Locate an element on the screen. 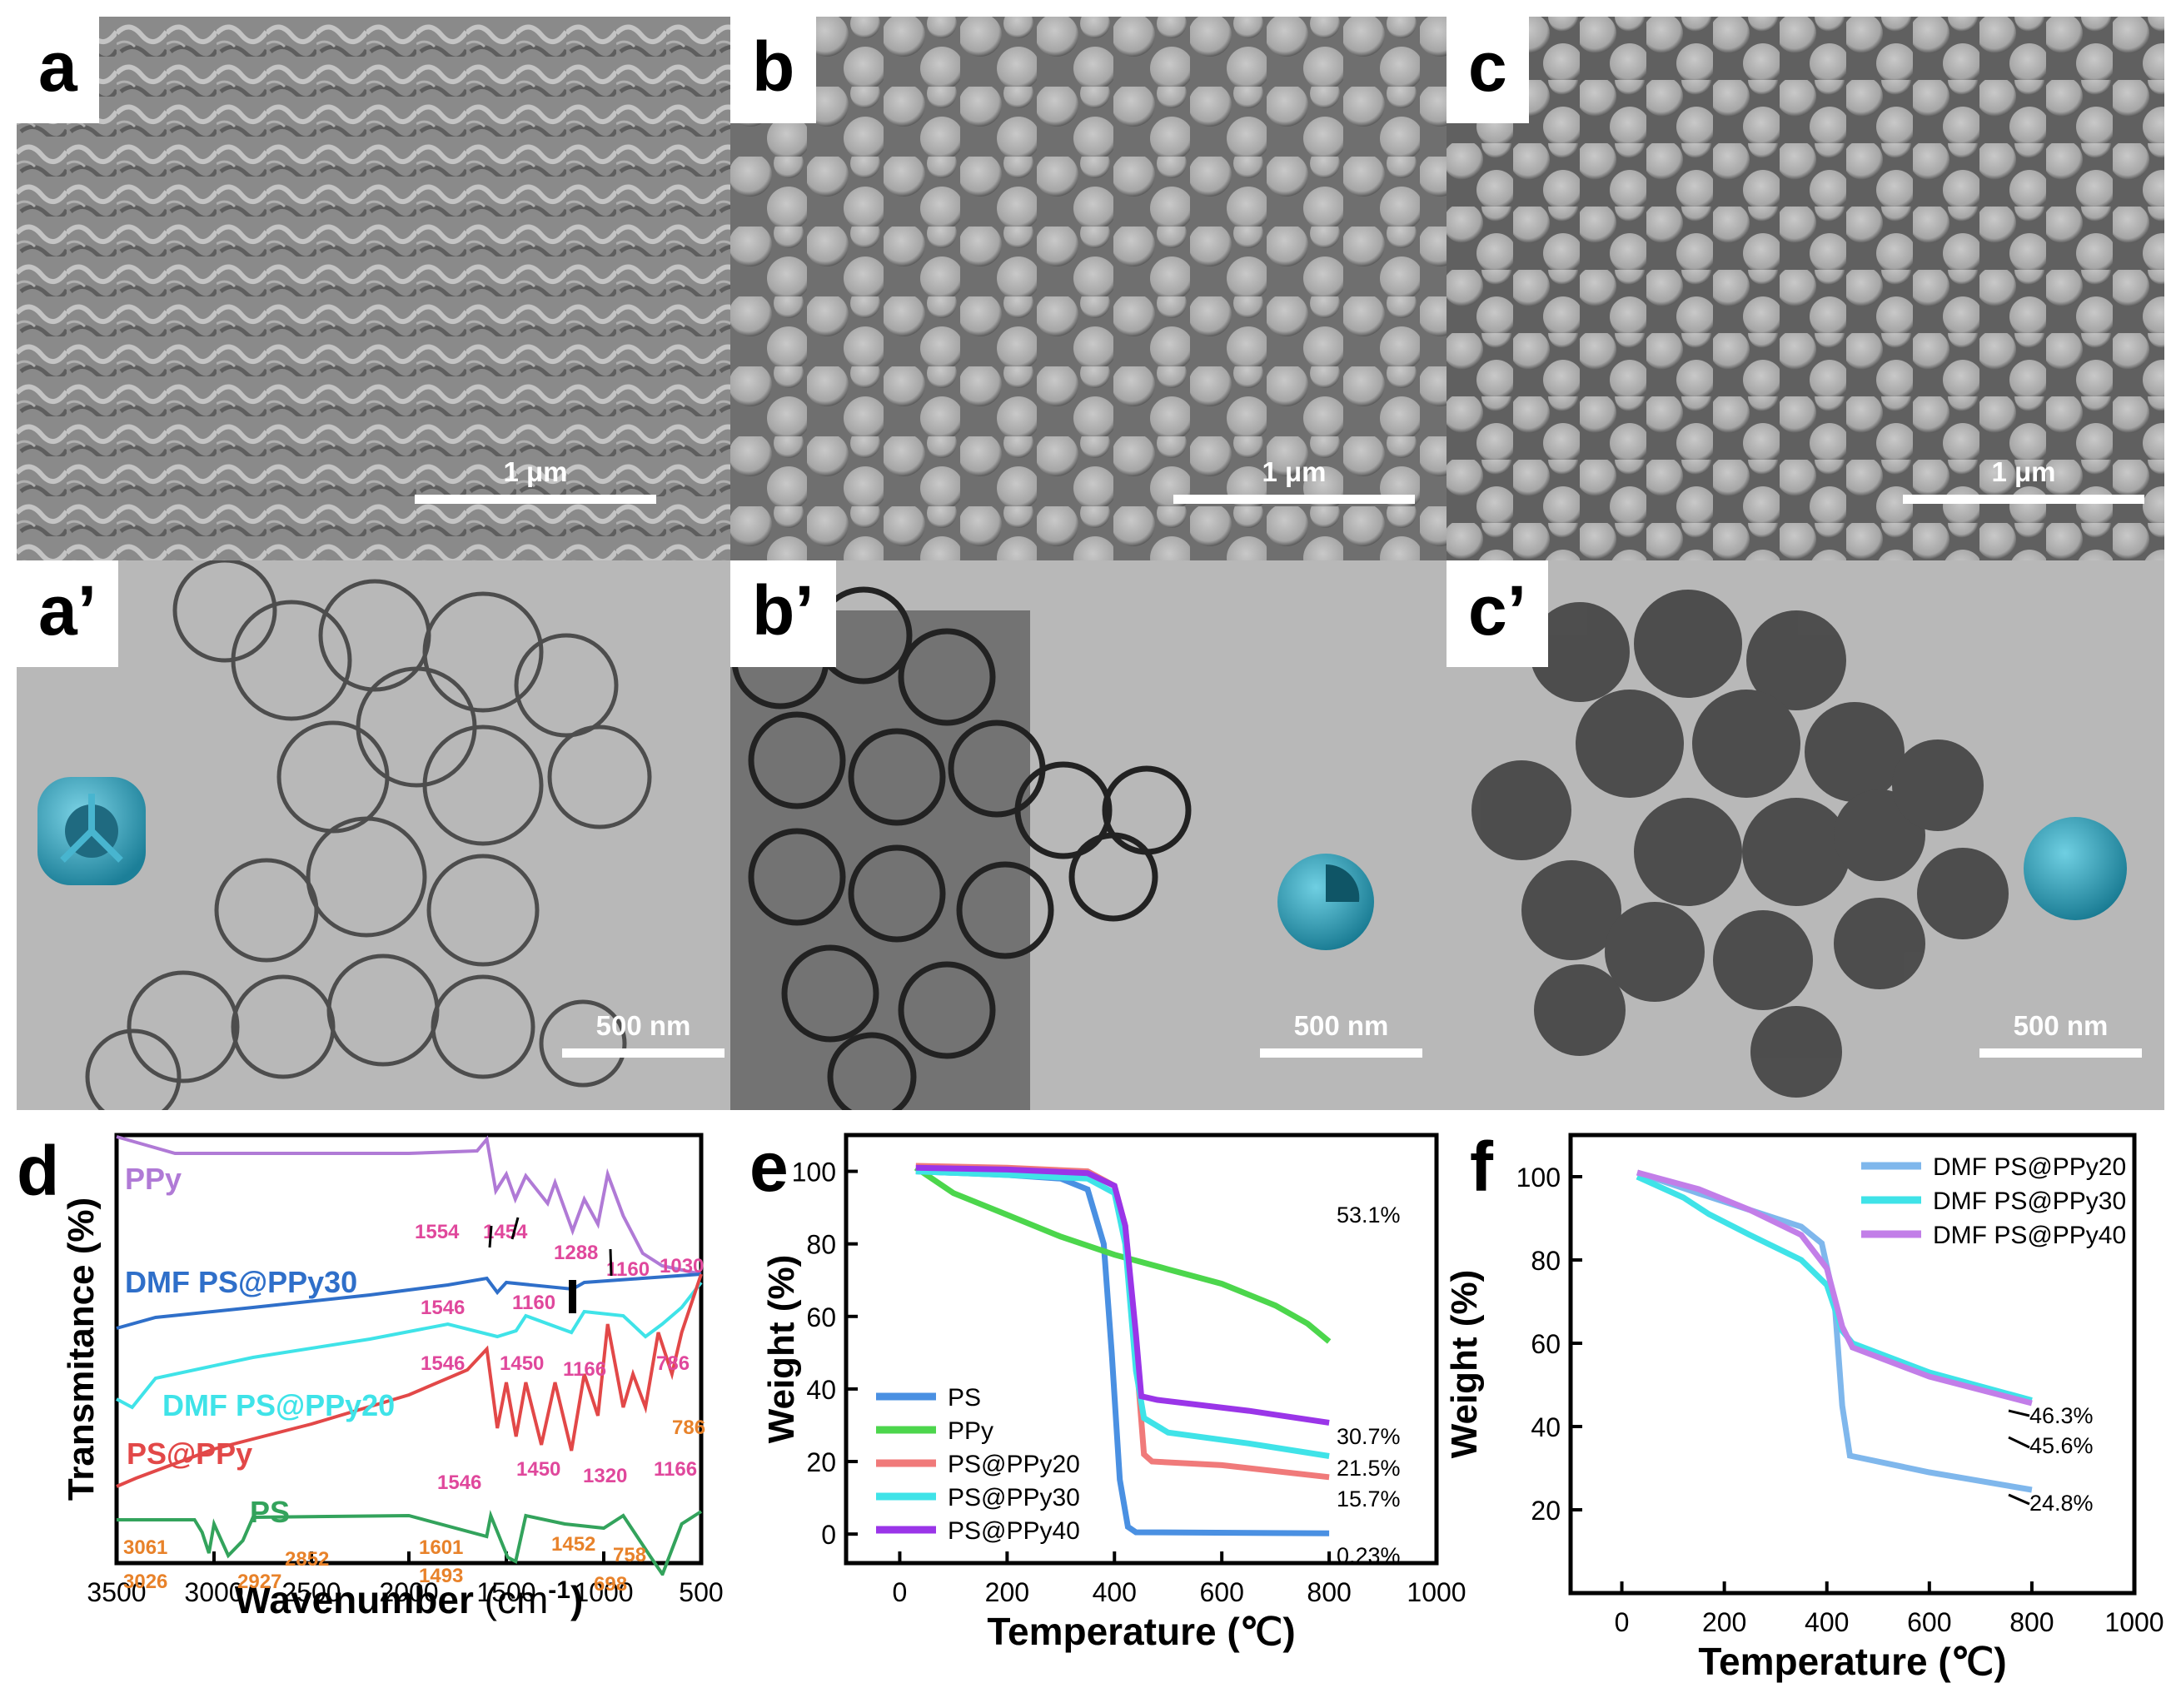  panel-label-c2: c’ is located at coordinates (1498, 613).